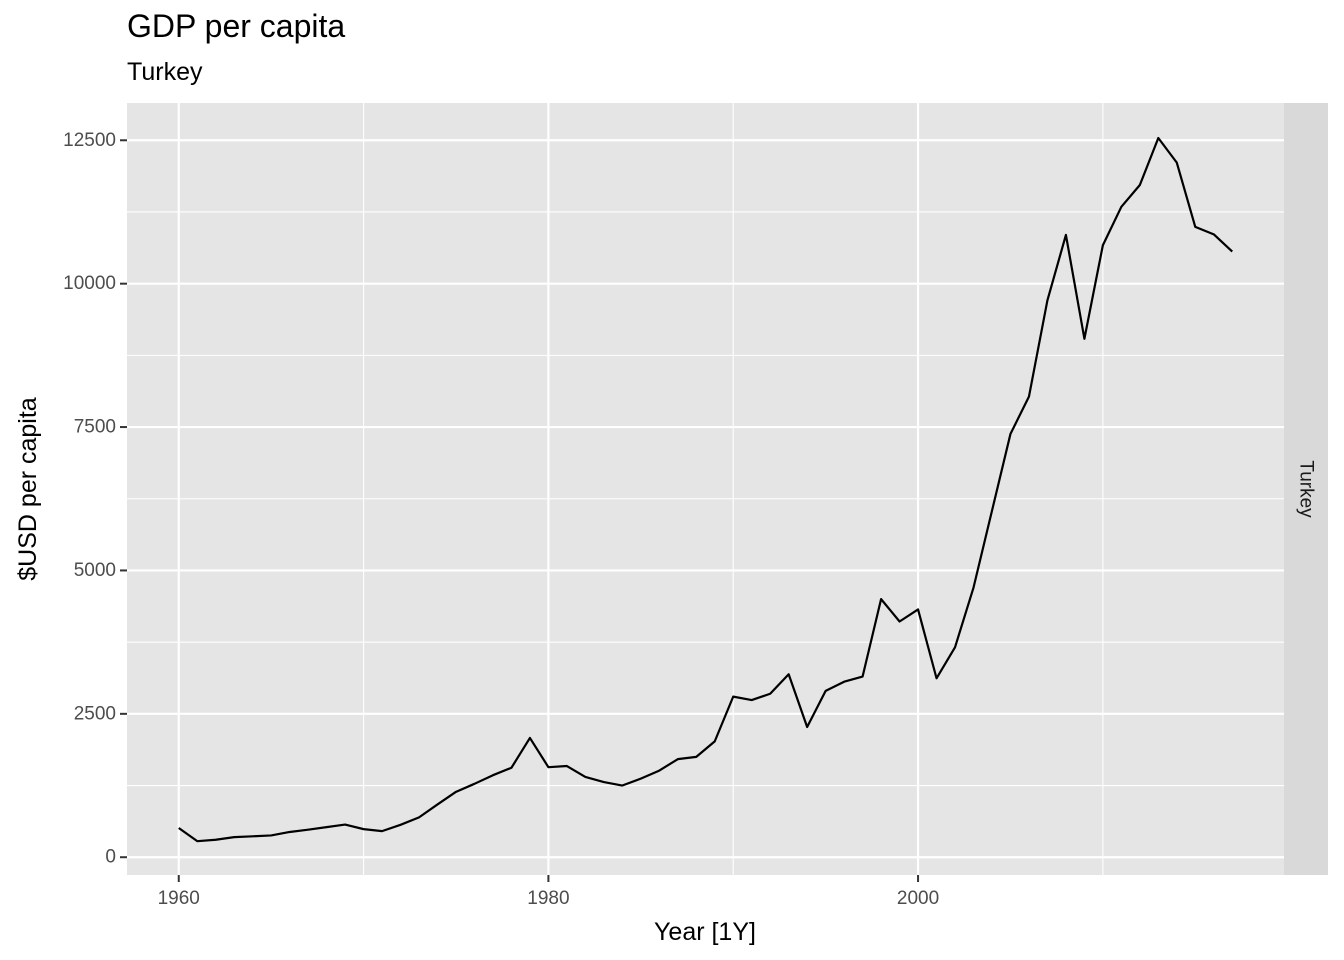  What do you see at coordinates (28, 489) in the screenshot?
I see `y-axis-title: $USD per capita` at bounding box center [28, 489].